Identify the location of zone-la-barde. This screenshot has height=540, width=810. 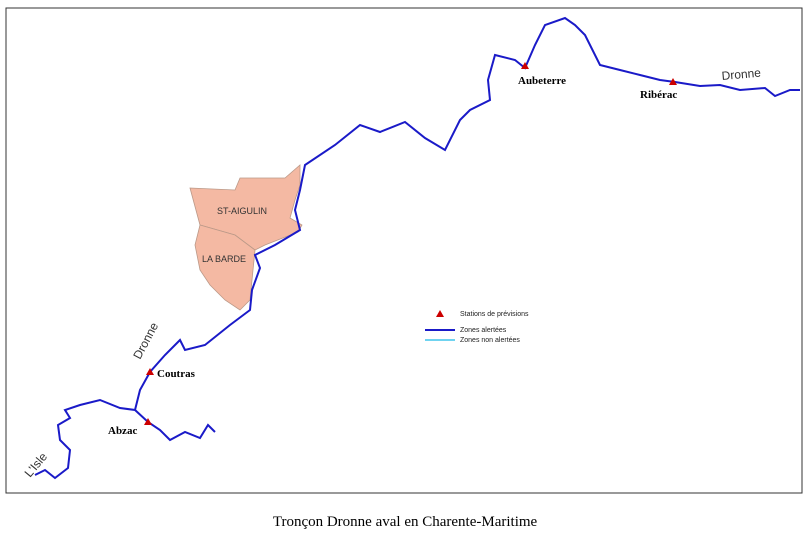
(225, 267).